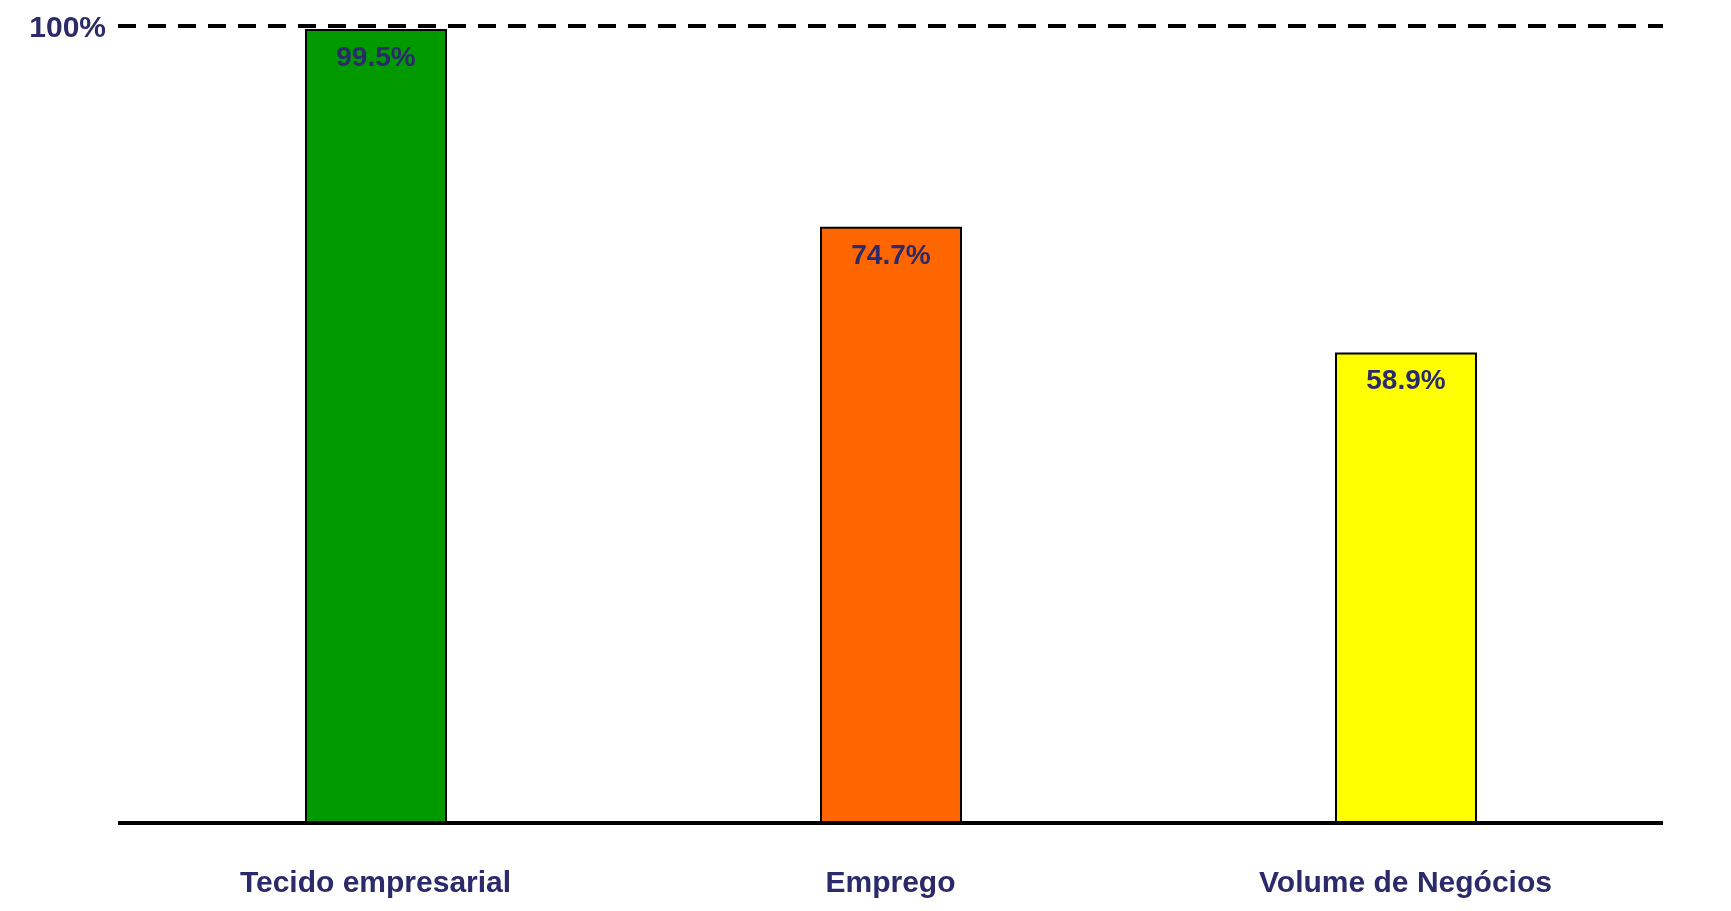  What do you see at coordinates (375, 882) in the screenshot?
I see `x-tick-label: Tecido empresarial` at bounding box center [375, 882].